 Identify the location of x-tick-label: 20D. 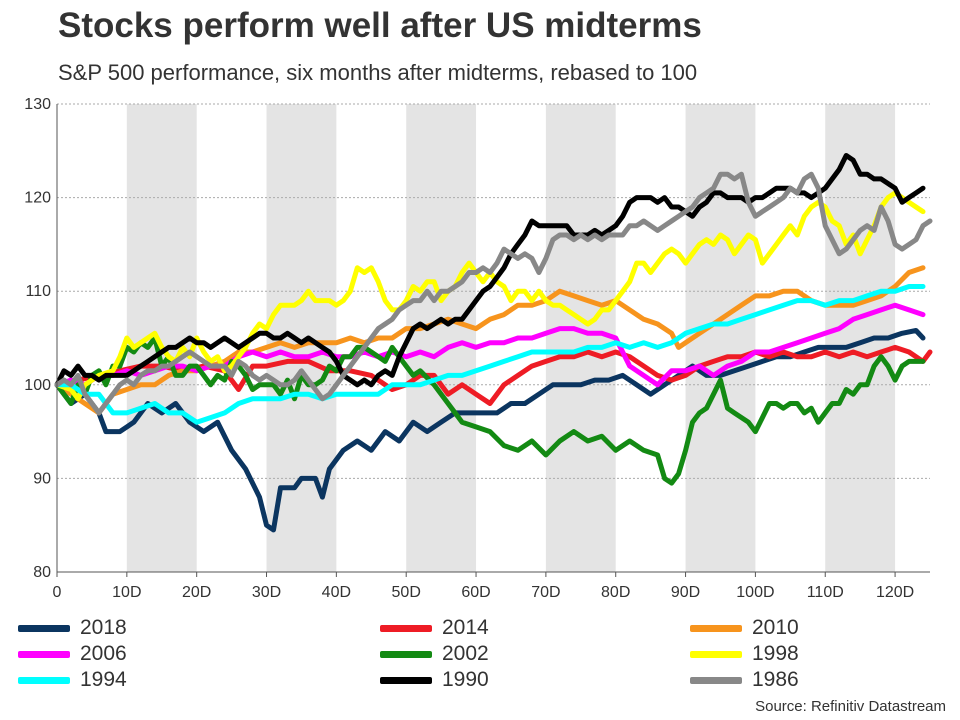
(196, 592).